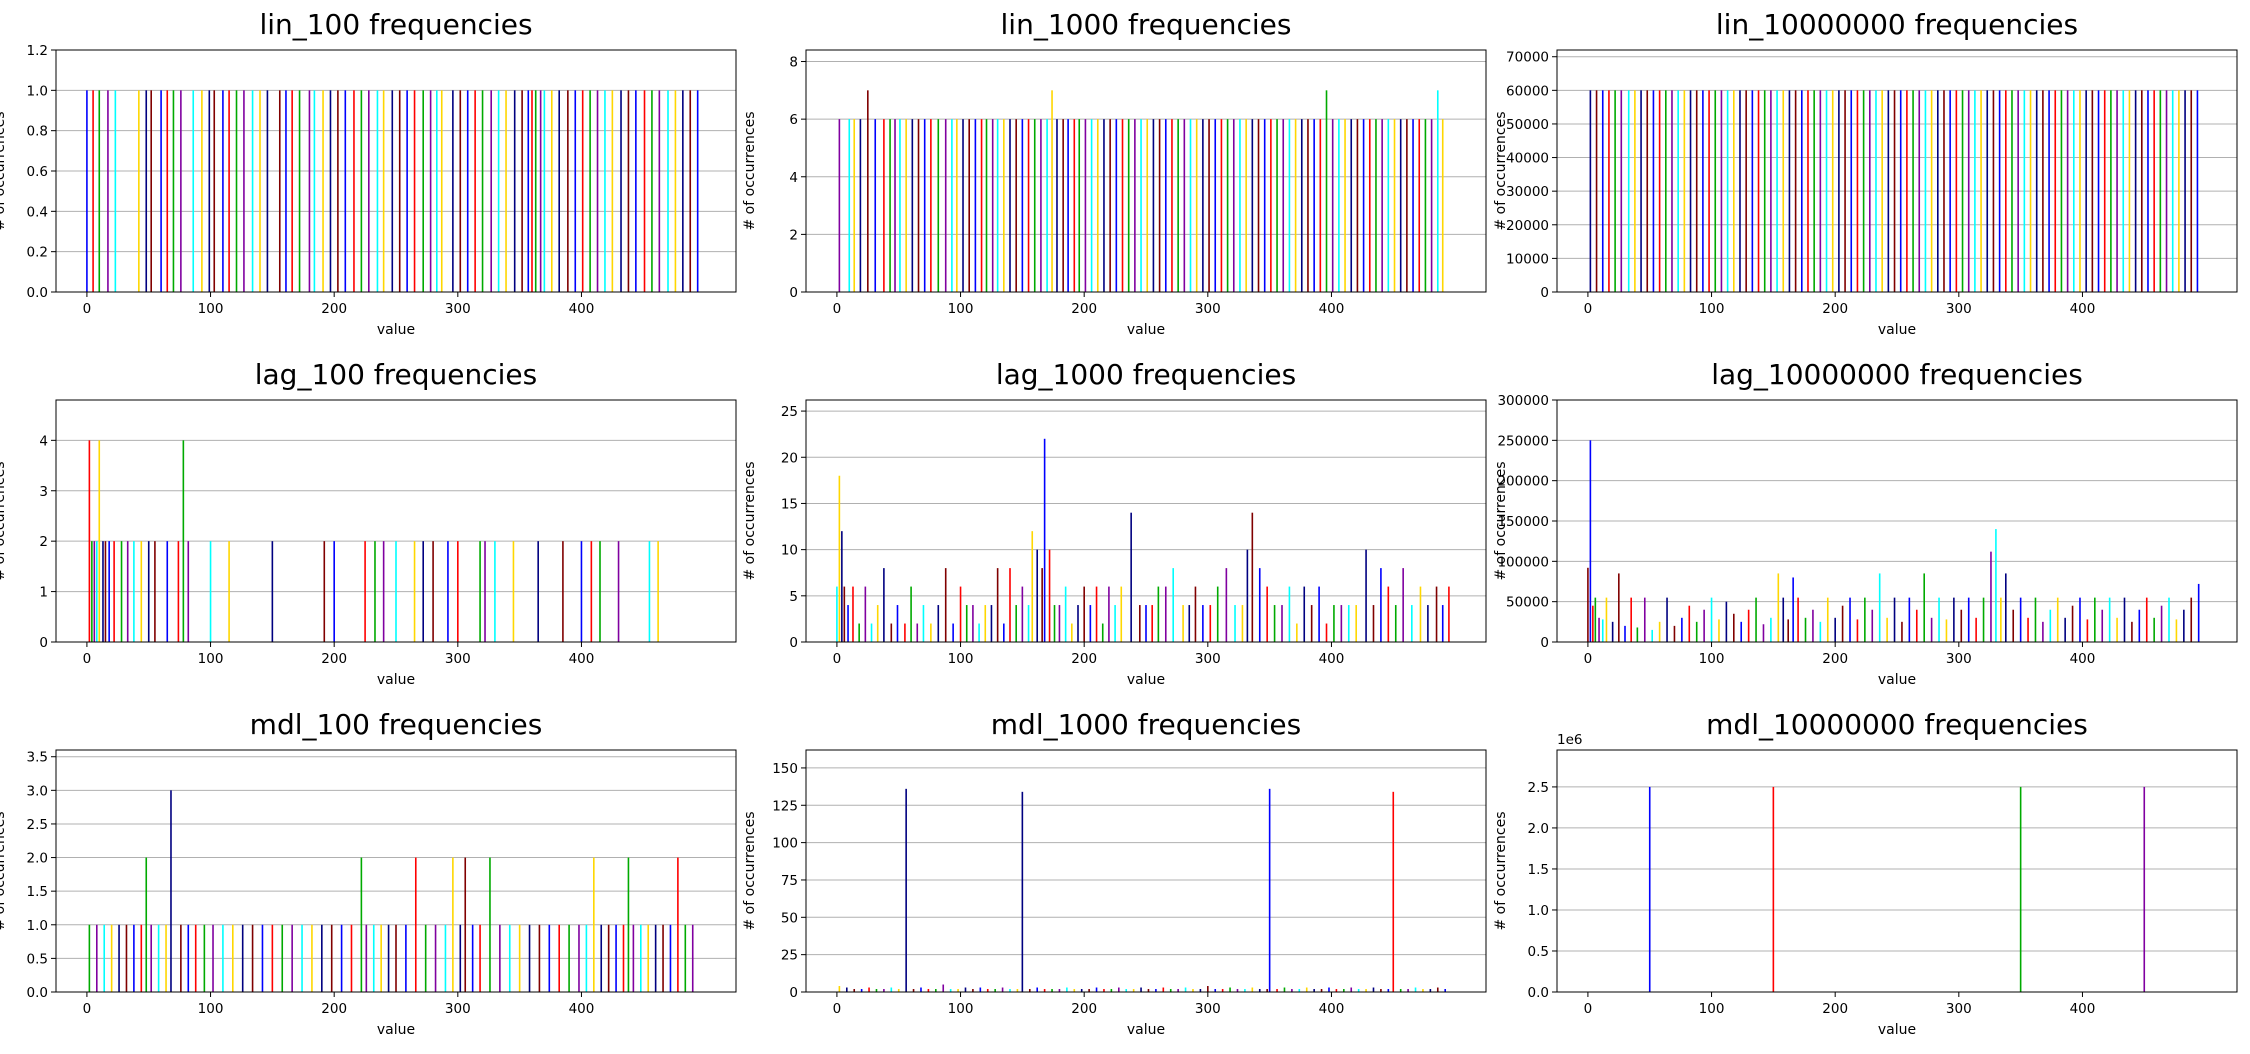 This screenshot has height=1054, width=2250. Describe the element at coordinates (1146, 374) in the screenshot. I see `chart-title: lag_1000 frequencies` at that location.